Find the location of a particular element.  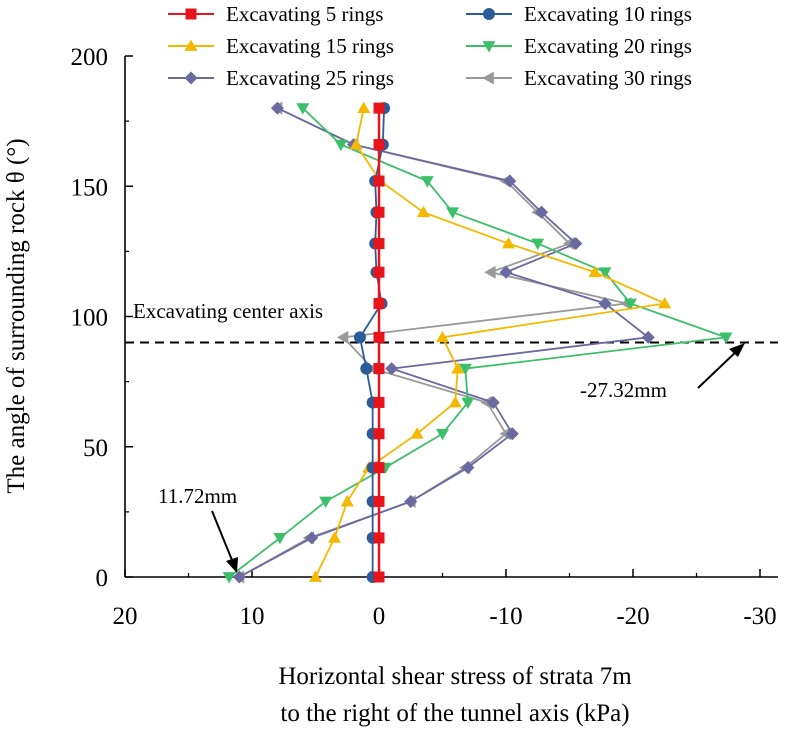

annotation-min-arrow is located at coordinates (223, 538).